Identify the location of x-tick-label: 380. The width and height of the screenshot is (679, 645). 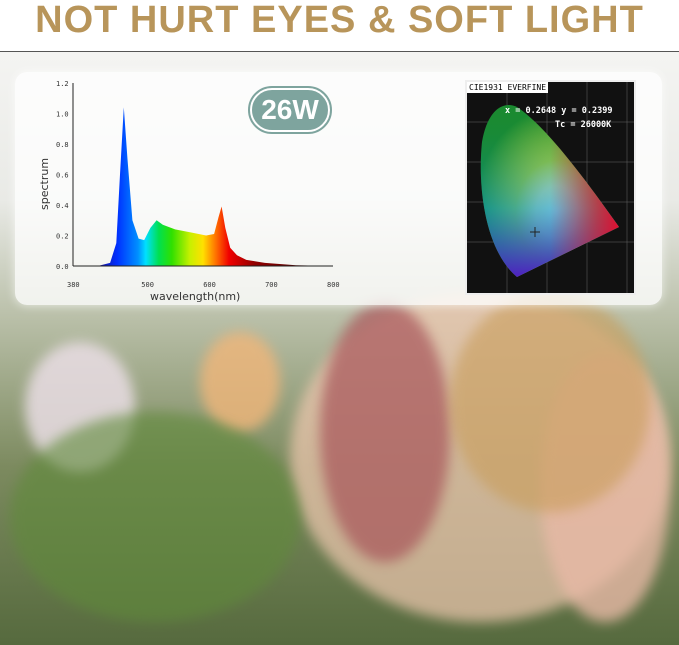
(73, 285).